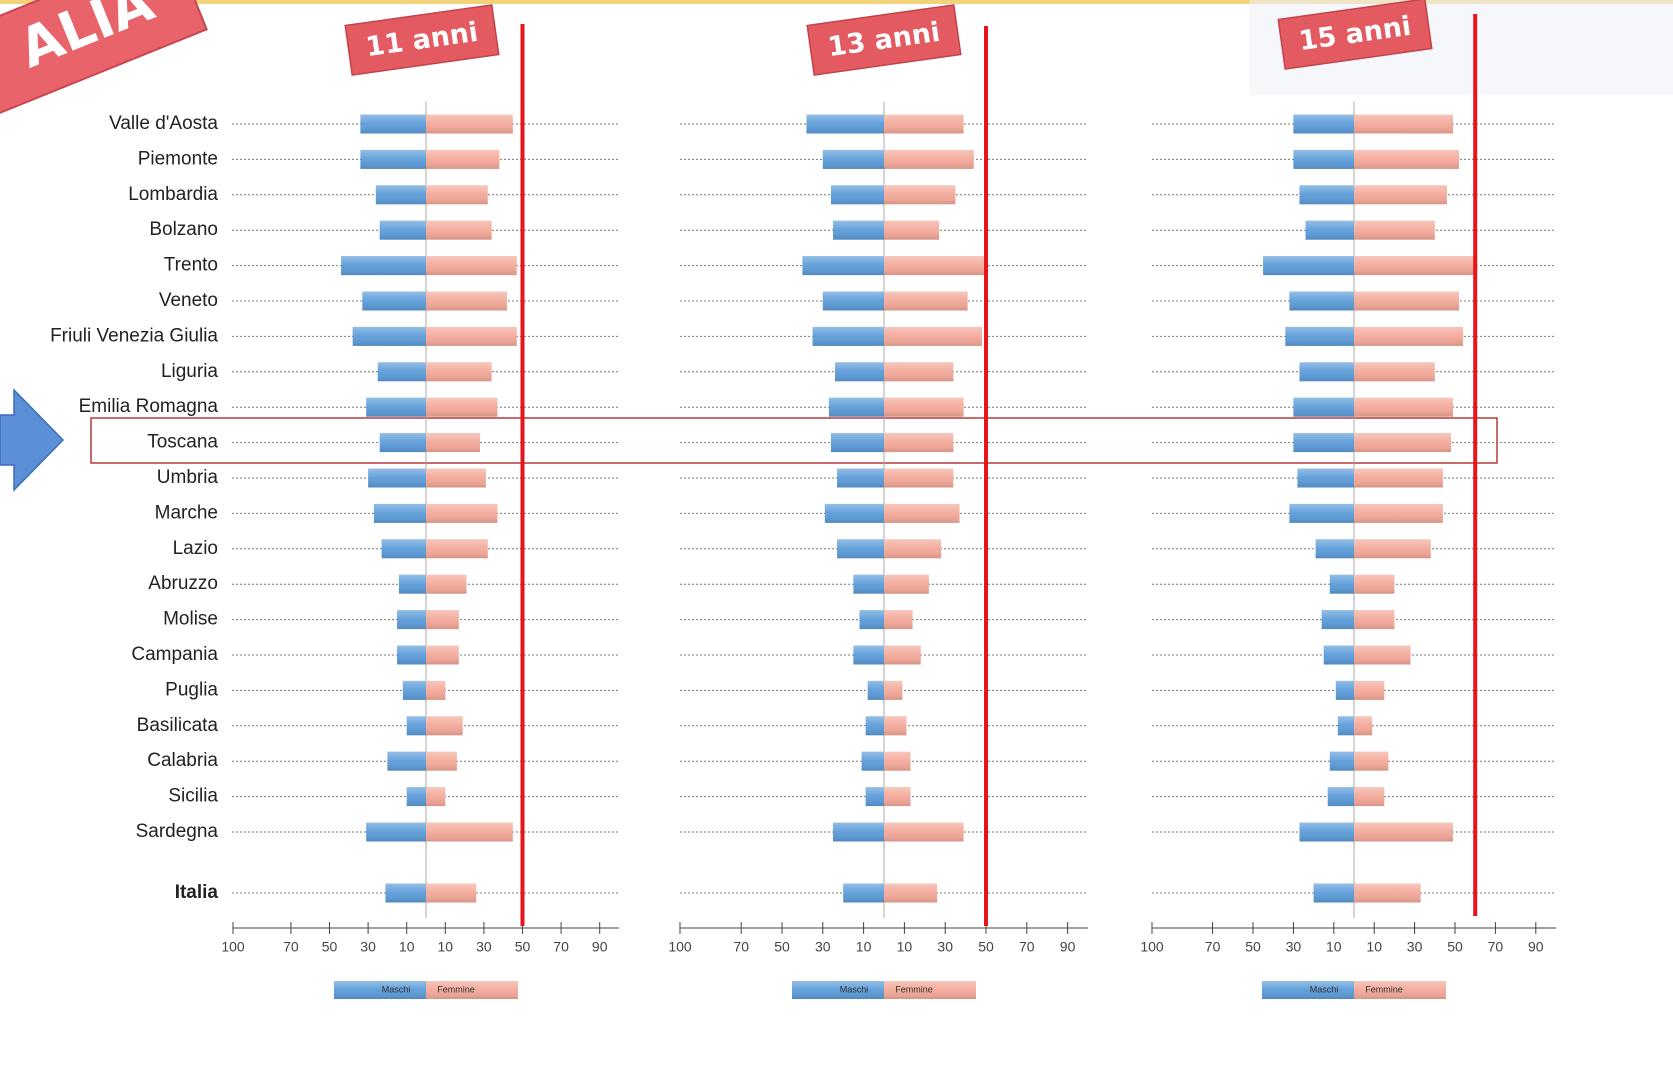  What do you see at coordinates (174, 654) in the screenshot?
I see `category-label: Campania` at bounding box center [174, 654].